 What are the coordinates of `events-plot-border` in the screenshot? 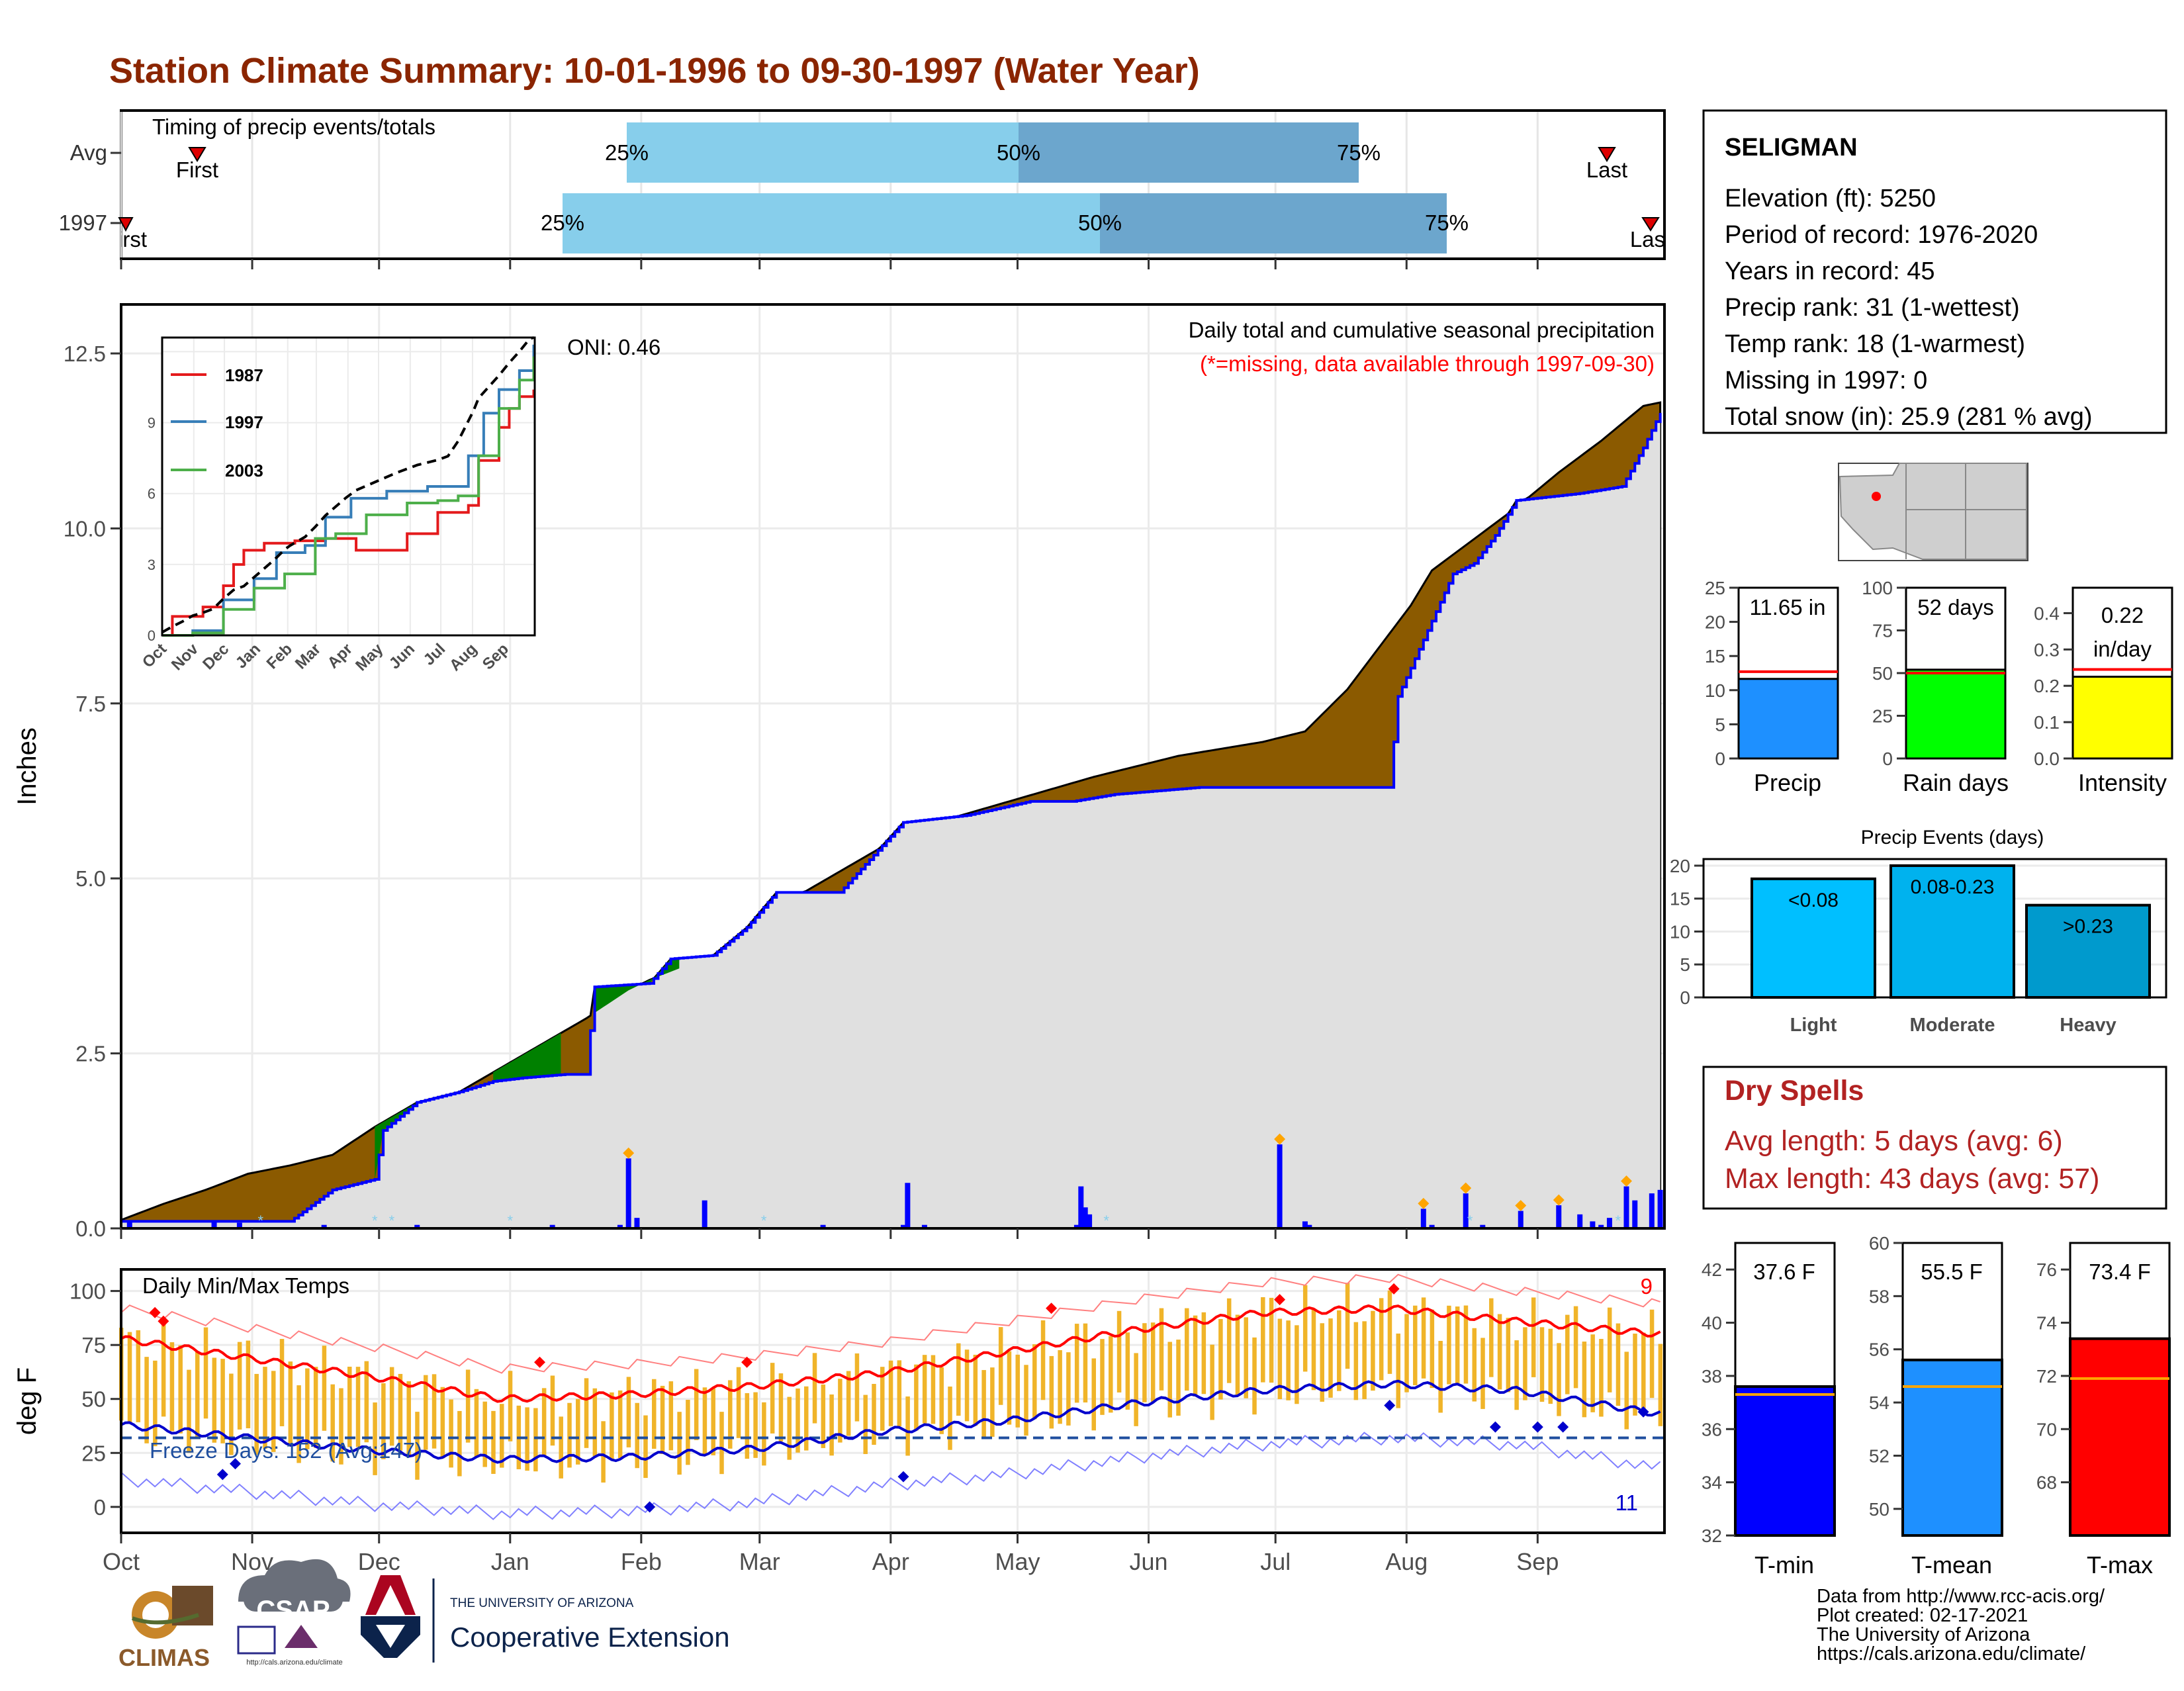 It's located at (1934, 928).